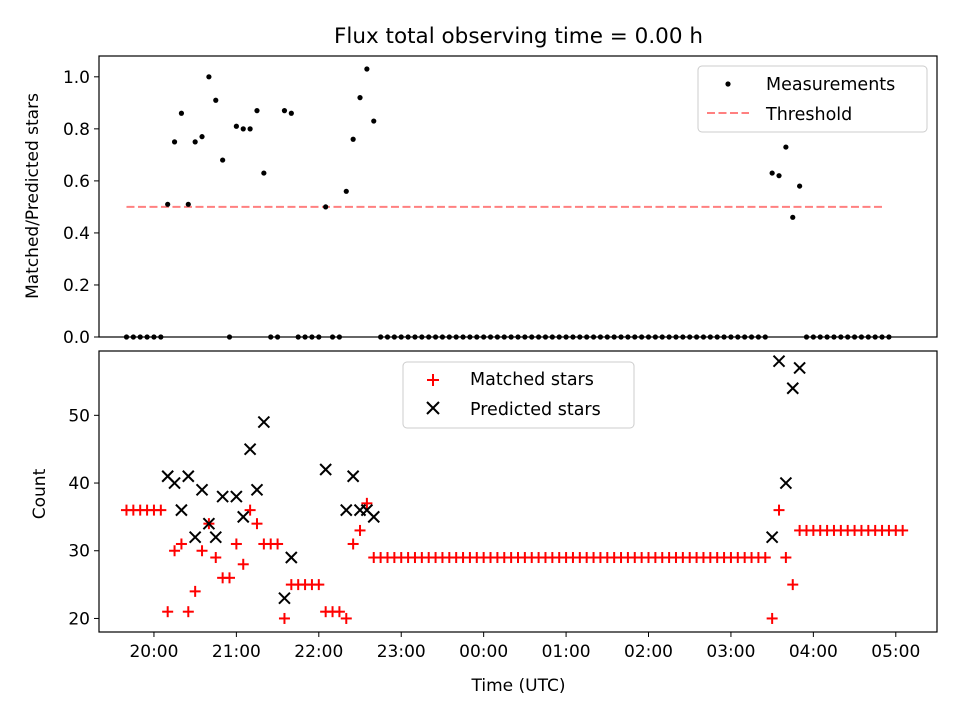 This screenshot has height=720, width=960. Describe the element at coordinates (808, 115) in the screenshot. I see `legend-threshold-label: Threshold` at that location.